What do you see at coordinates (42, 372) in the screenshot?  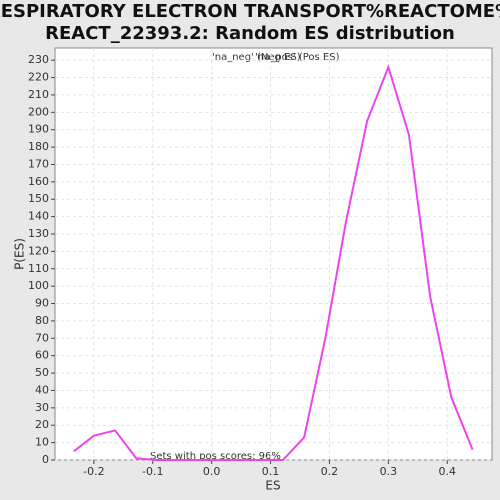 I see `y-tick-label: 50` at bounding box center [42, 372].